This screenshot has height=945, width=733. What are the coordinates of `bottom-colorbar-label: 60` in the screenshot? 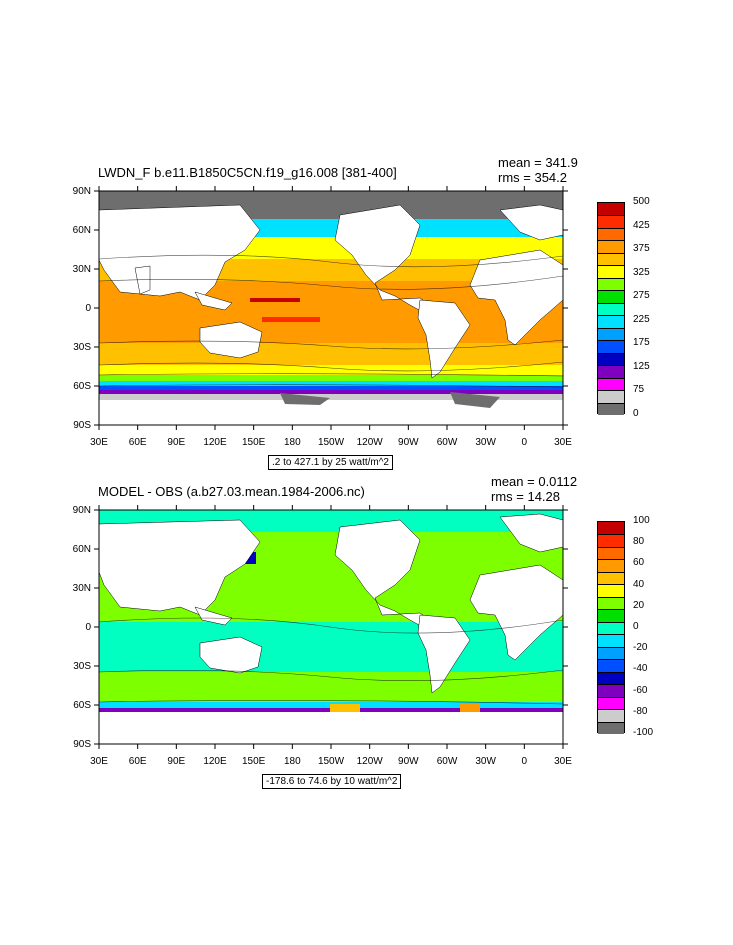 It's located at (639, 563).